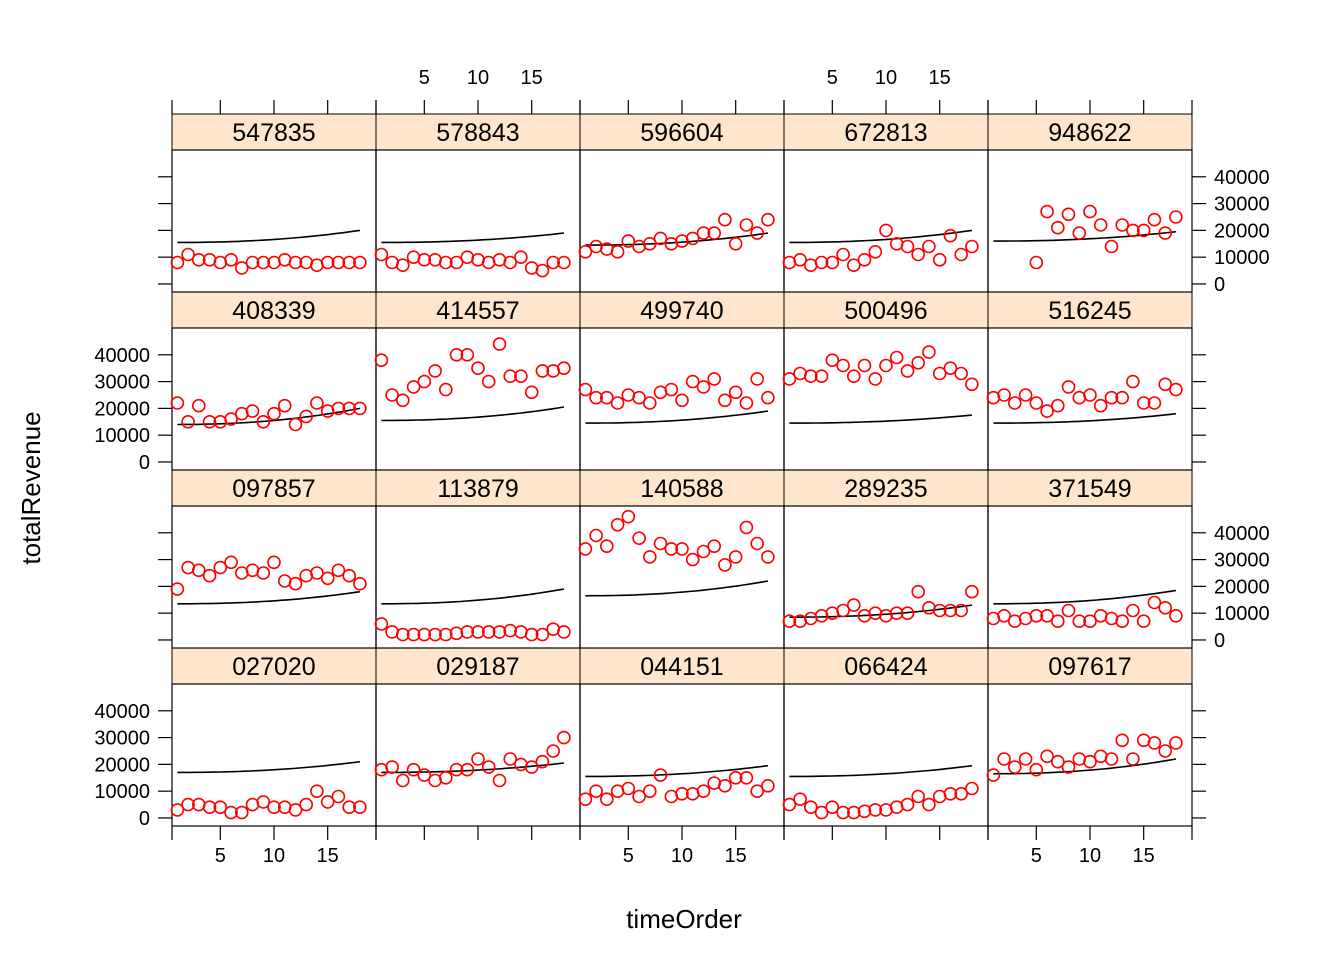  Describe the element at coordinates (681, 737) in the screenshot. I see `panel-044151: 044151` at that location.